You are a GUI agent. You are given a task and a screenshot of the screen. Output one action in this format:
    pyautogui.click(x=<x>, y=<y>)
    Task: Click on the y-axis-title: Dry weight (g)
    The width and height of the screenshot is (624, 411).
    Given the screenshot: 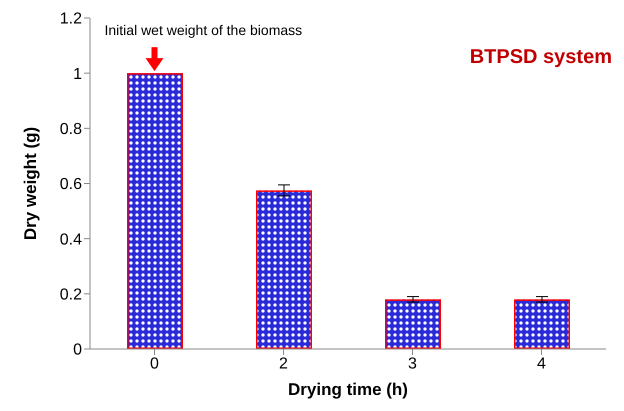 What is the action you would take?
    pyautogui.click(x=30, y=183)
    